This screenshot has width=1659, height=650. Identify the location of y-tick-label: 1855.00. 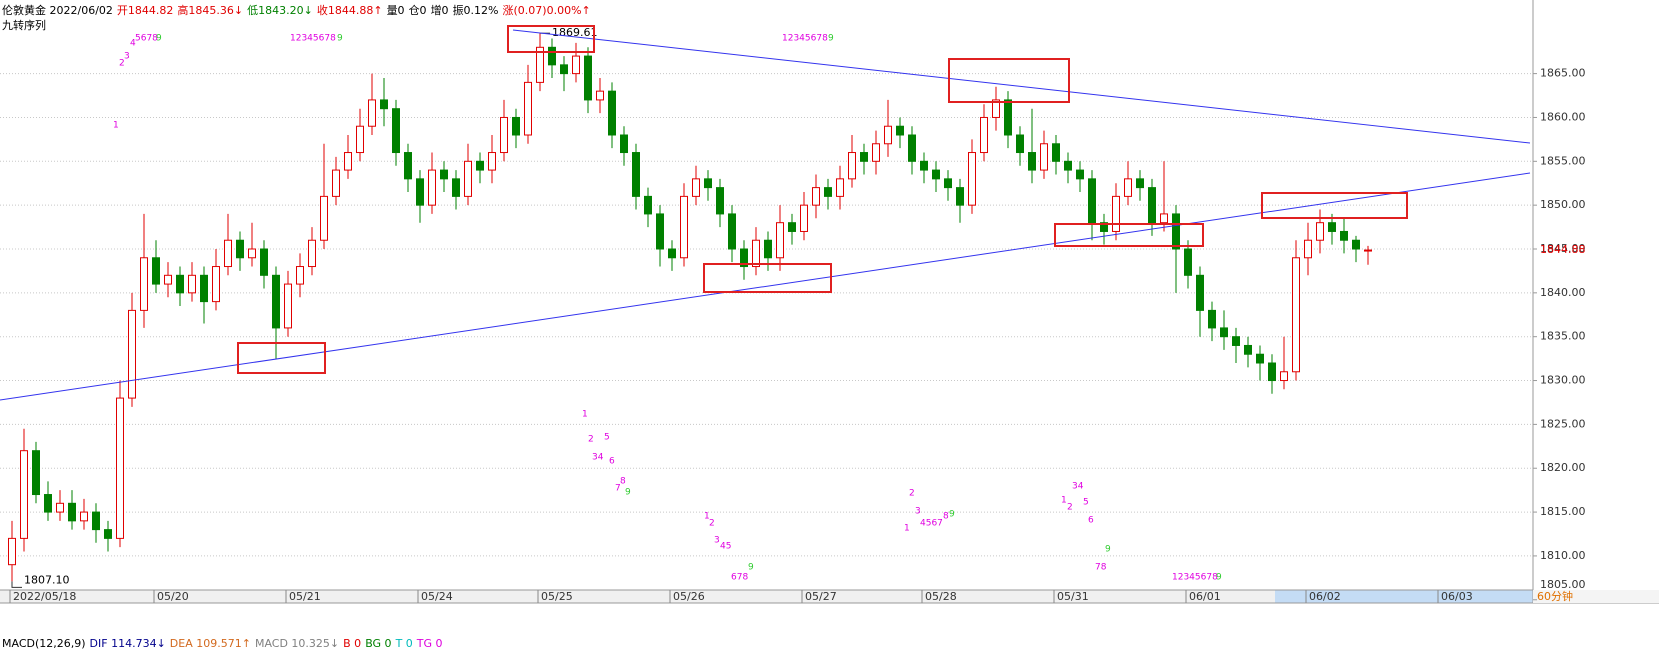
(1563, 160).